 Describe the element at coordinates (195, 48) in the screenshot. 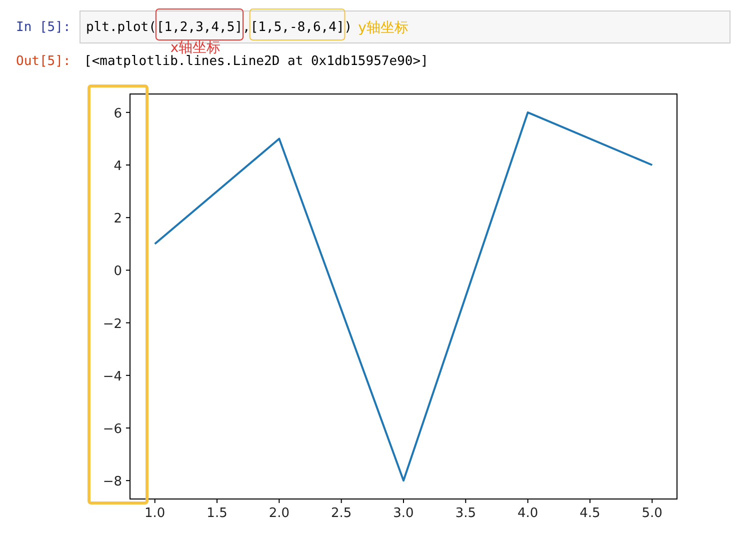

I see `text: x轴坐标` at that location.